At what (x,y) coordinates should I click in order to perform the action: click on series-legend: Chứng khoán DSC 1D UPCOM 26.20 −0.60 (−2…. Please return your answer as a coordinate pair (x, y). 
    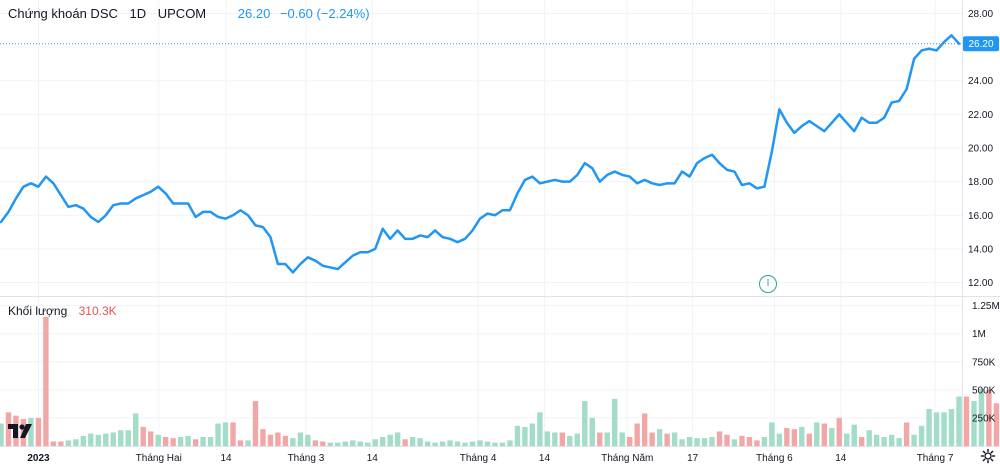
    Looking at the image, I should click on (189, 13).